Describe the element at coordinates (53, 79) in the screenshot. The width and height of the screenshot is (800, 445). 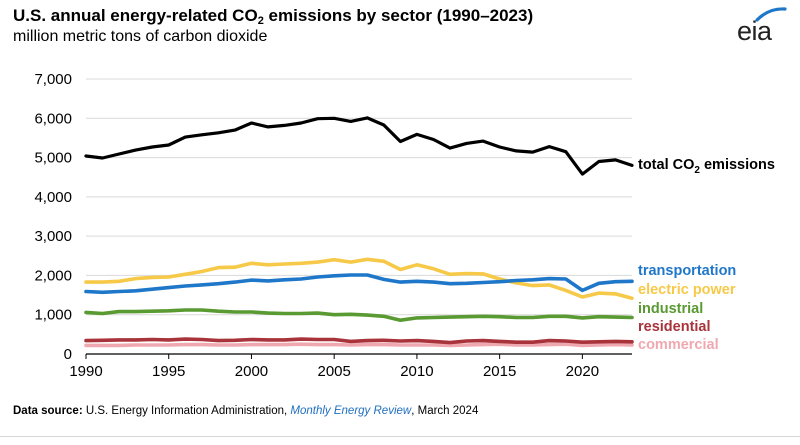
I see `y-tick-label: 7,000` at that location.